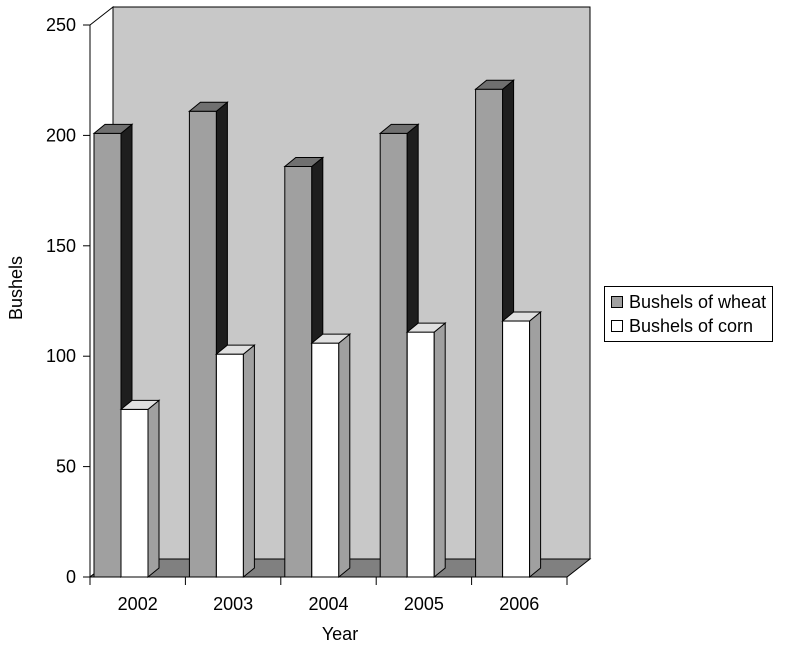  I want to click on x-axis-title: Year, so click(340, 634).